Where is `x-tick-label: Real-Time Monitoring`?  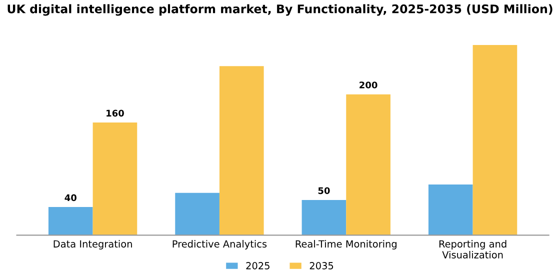 x-tick-label: Real-Time Monitoring is located at coordinates (346, 245).